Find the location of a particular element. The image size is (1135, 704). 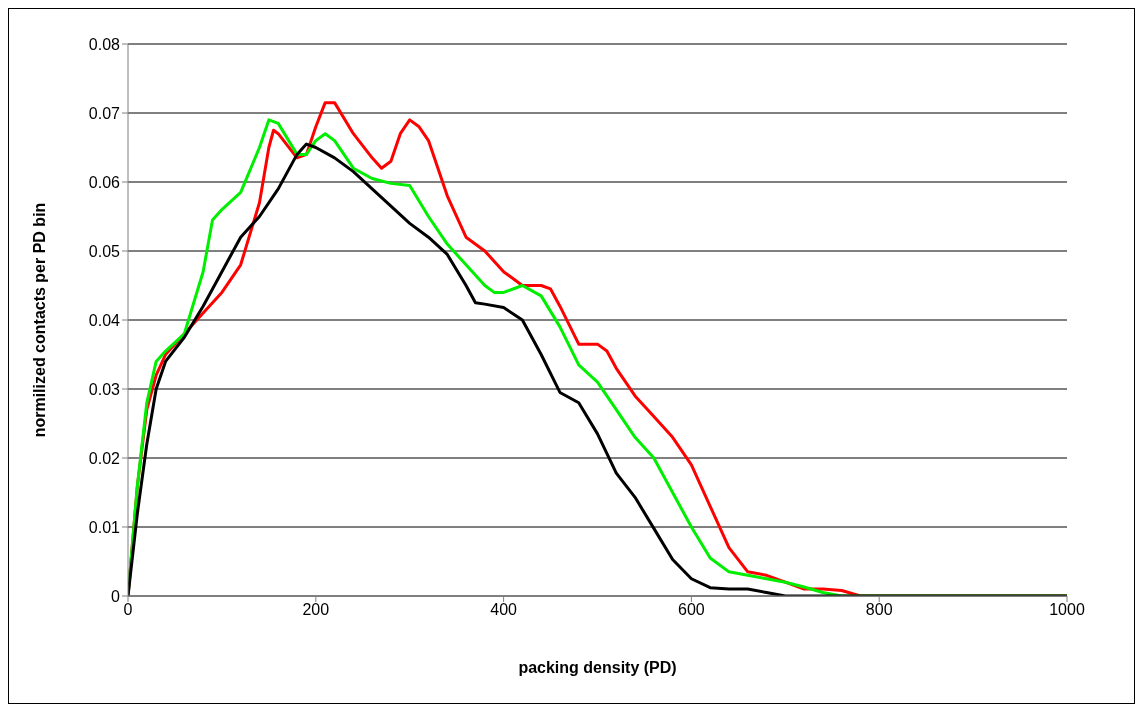

y-tick-label: 0.03 is located at coordinates (104, 389).